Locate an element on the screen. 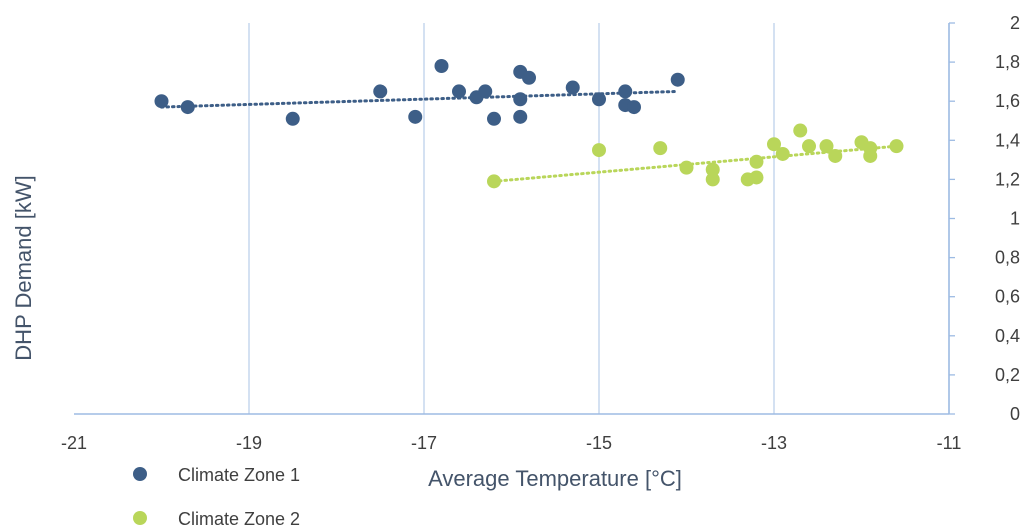  x-tick-label: -17 is located at coordinates (424, 443).